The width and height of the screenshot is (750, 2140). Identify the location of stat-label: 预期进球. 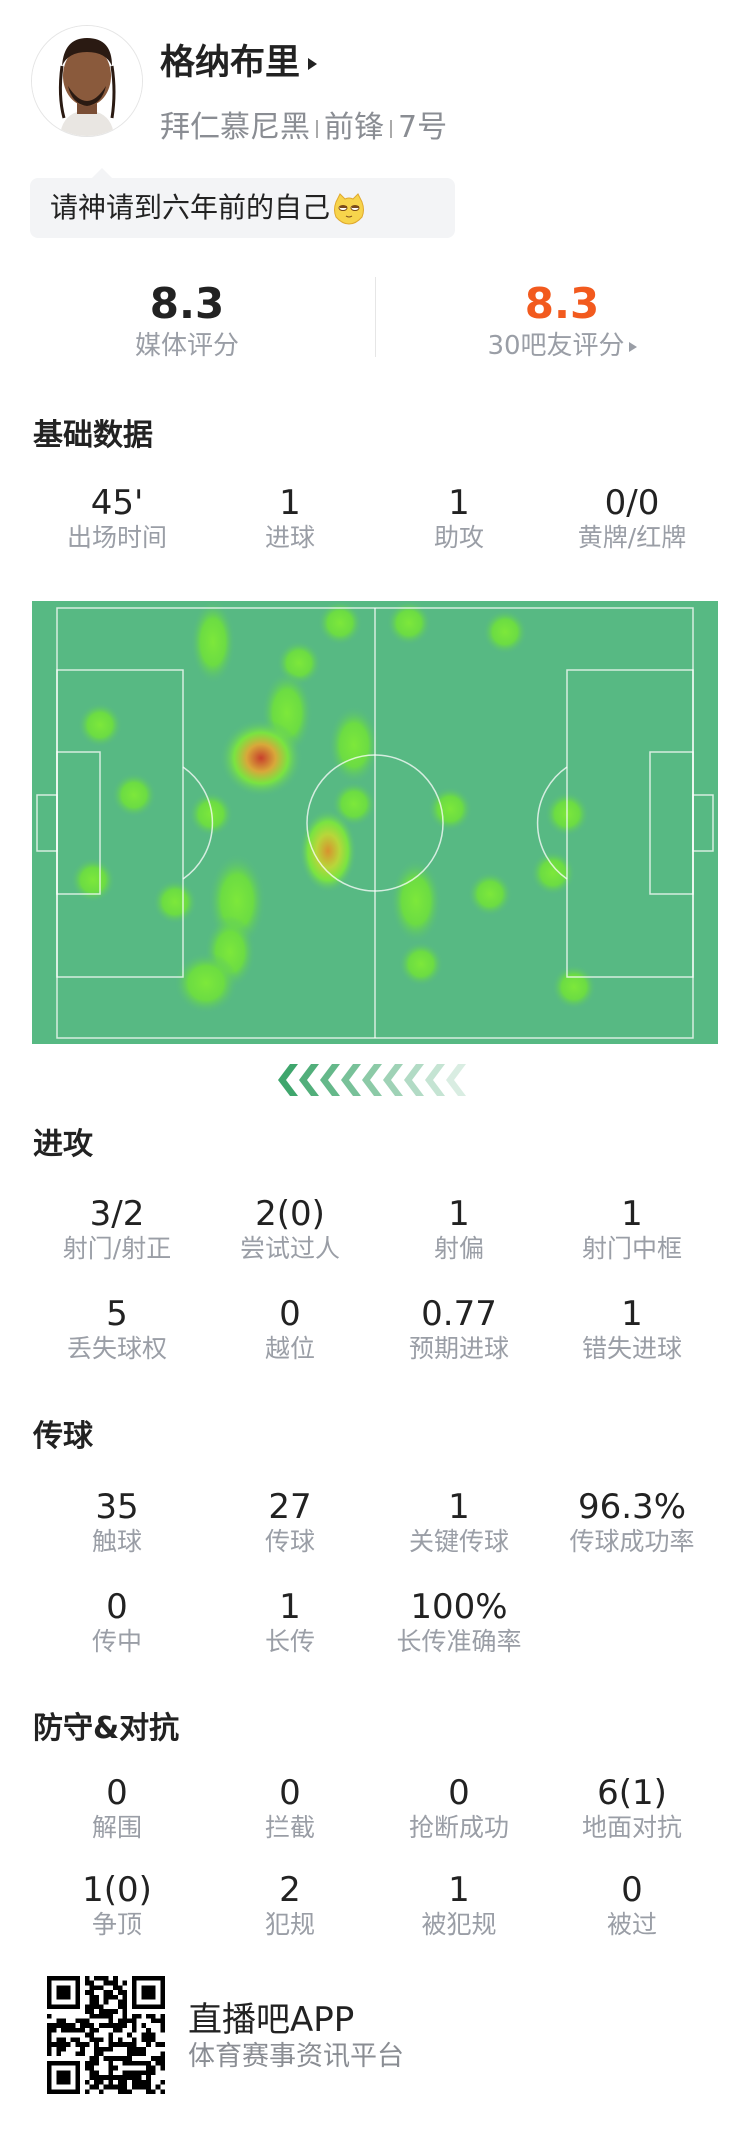
(458, 1348).